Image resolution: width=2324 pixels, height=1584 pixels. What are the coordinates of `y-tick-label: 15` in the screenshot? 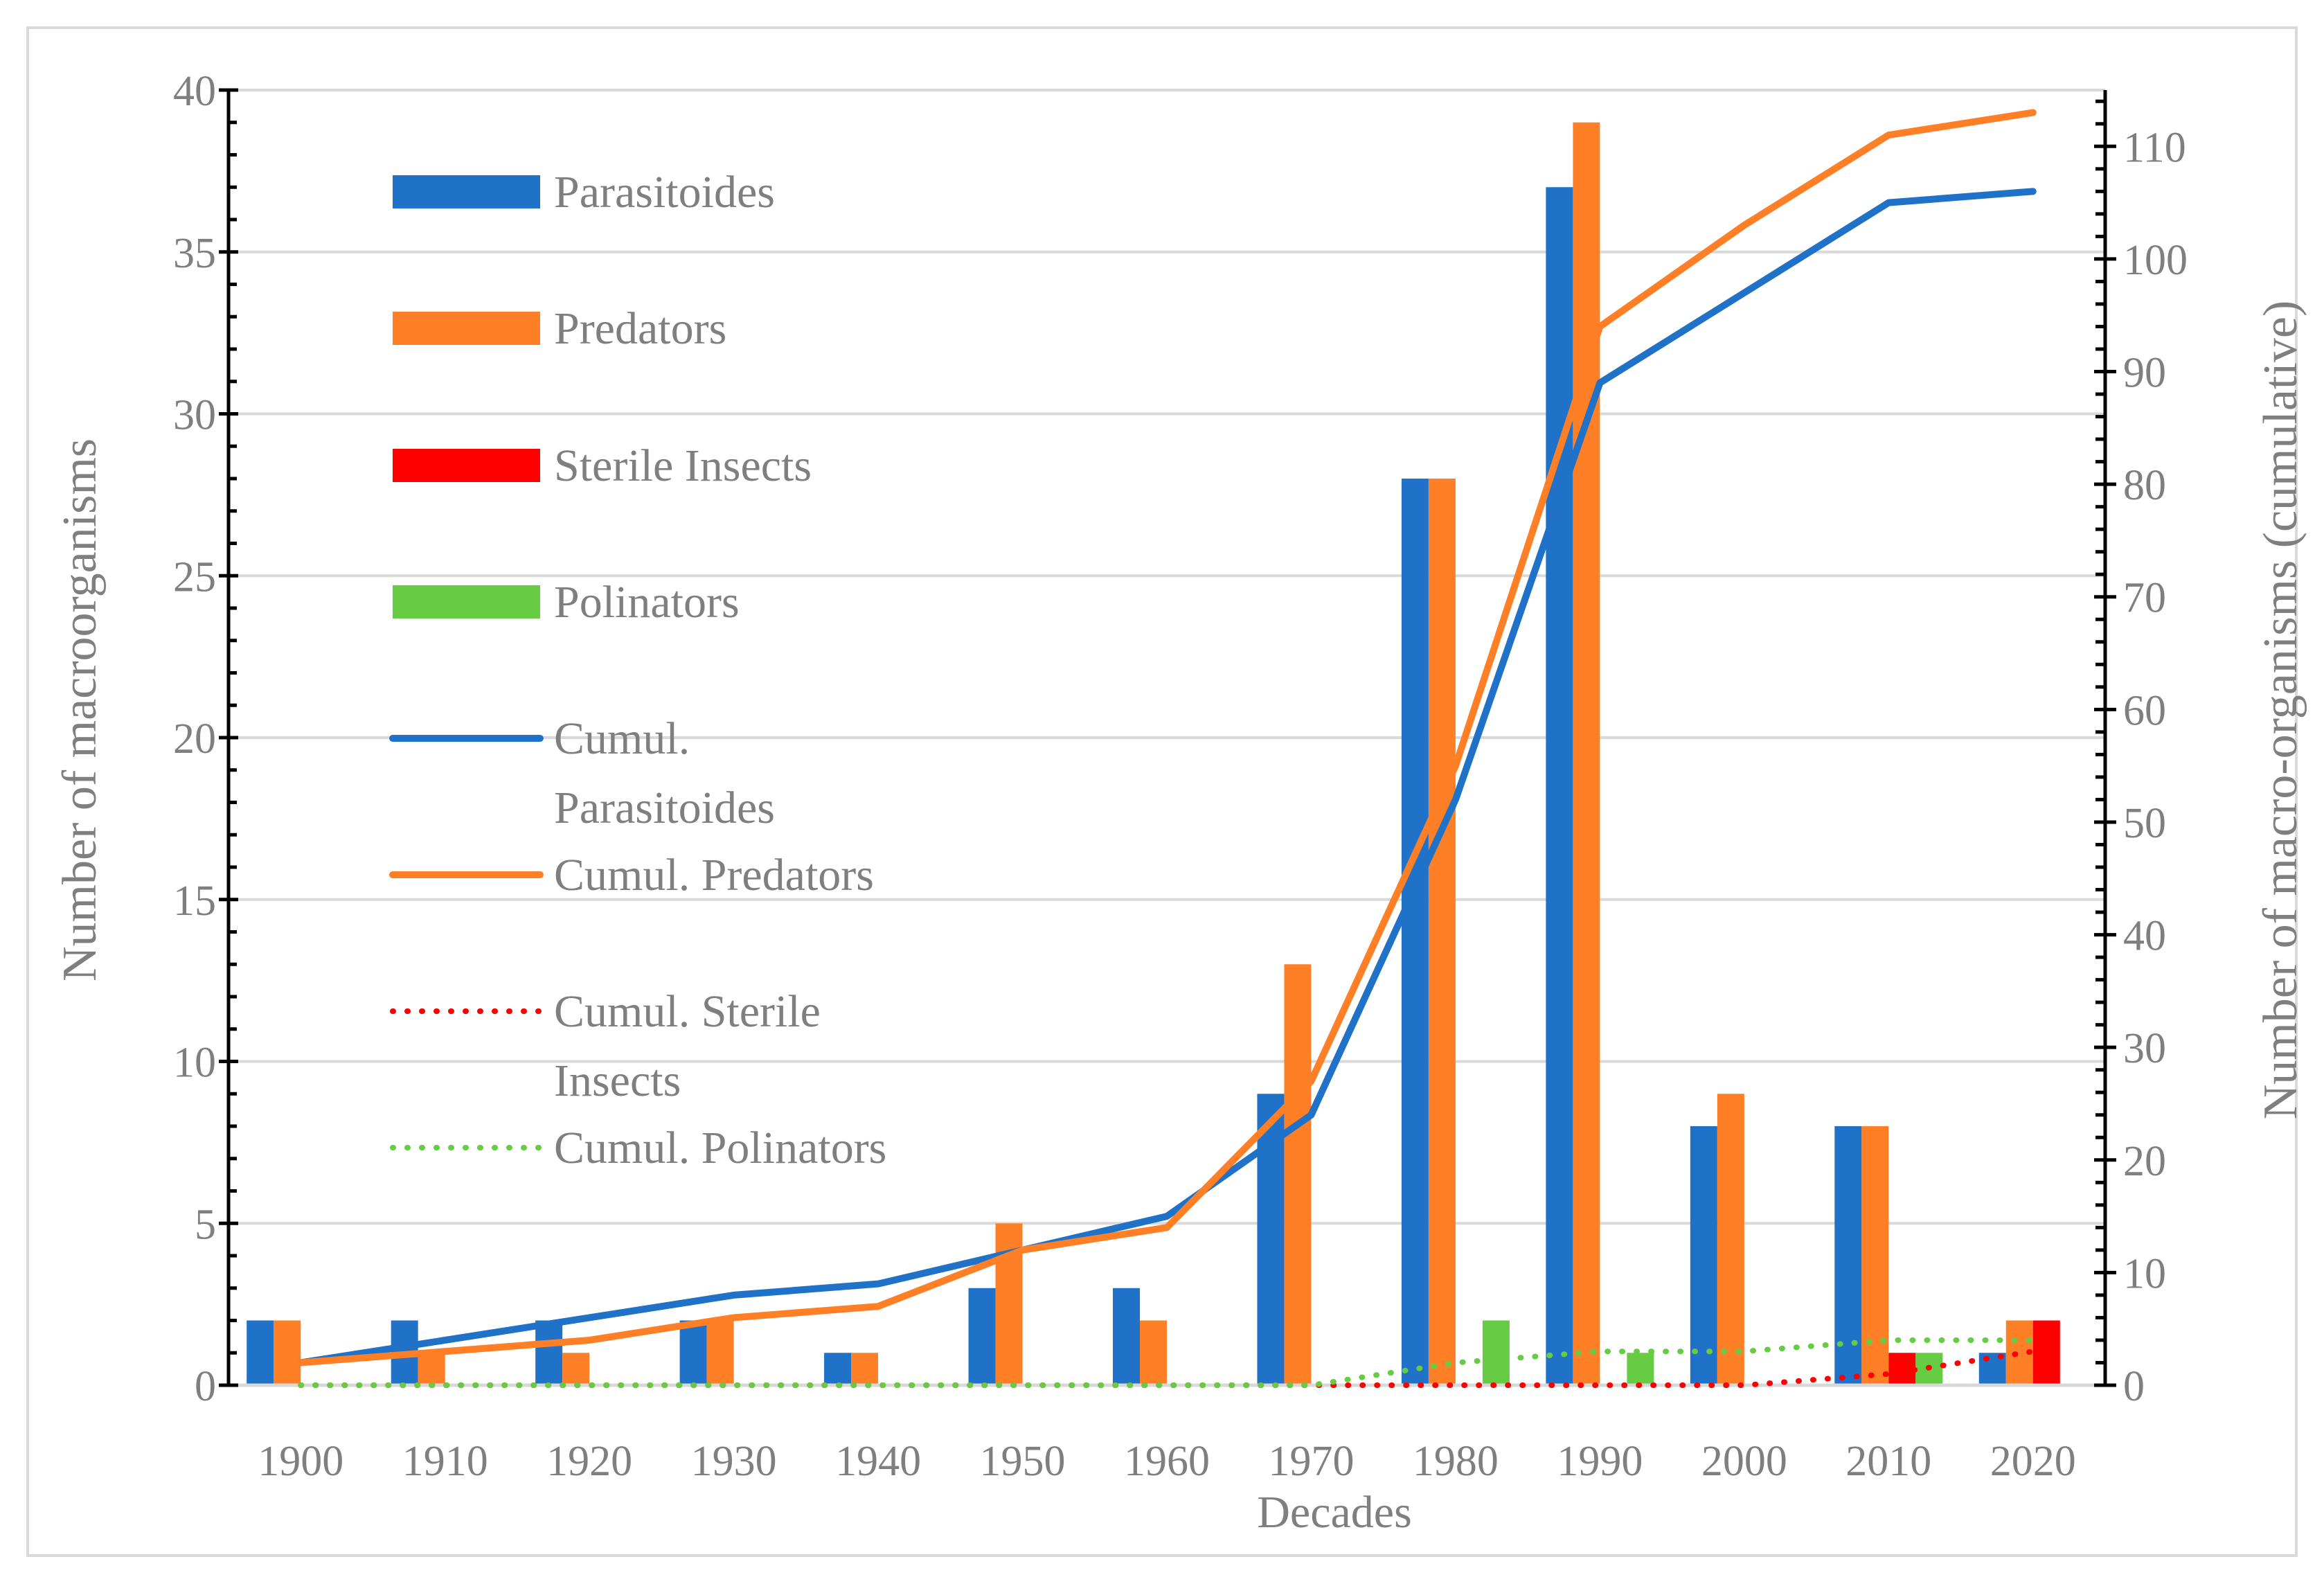 It's located at (194, 901).